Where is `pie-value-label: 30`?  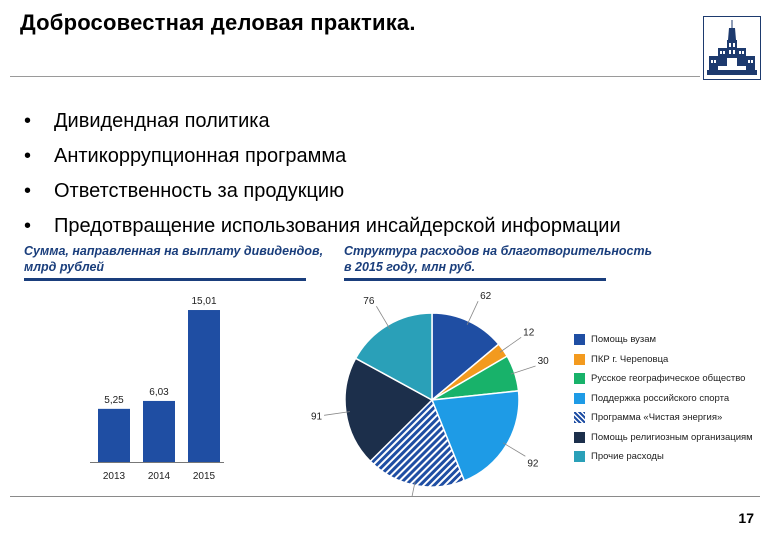
pie-value-label: 30 is located at coordinates (544, 361).